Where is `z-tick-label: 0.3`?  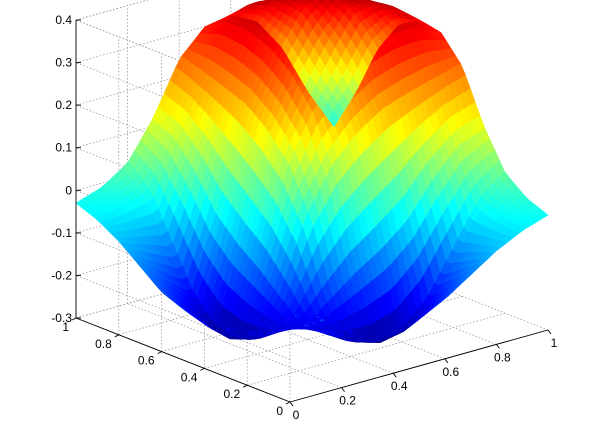
z-tick-label: 0.3 is located at coordinates (63, 63).